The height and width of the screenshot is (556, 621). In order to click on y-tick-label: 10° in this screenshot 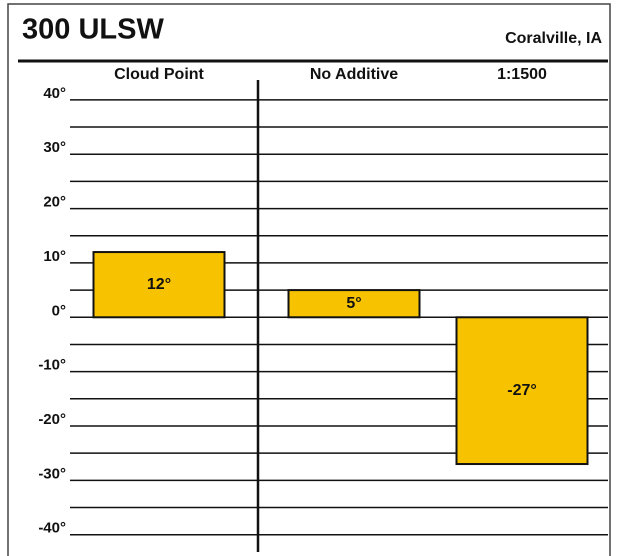, I will do `click(54, 256)`.